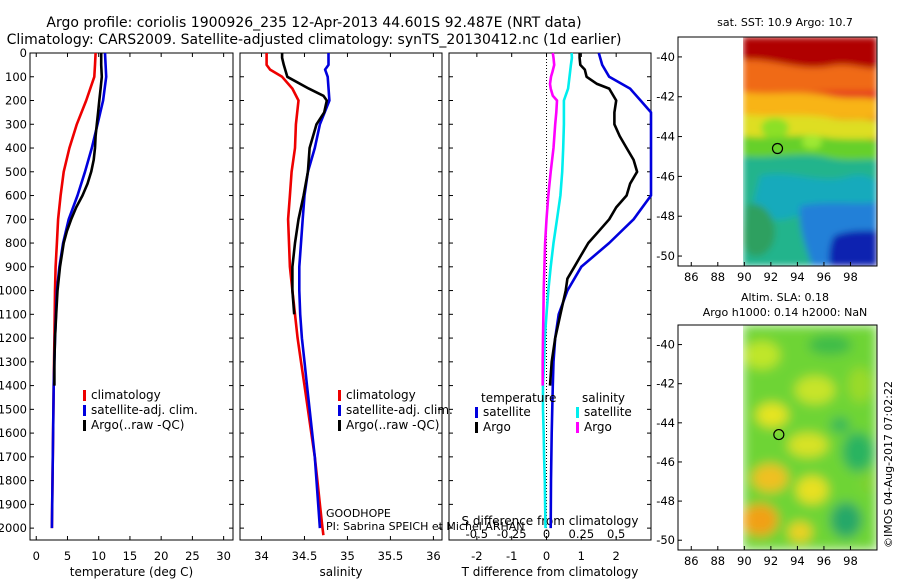  Describe the element at coordinates (546, 534) in the screenshot. I see `s-tick-label: 0` at that location.